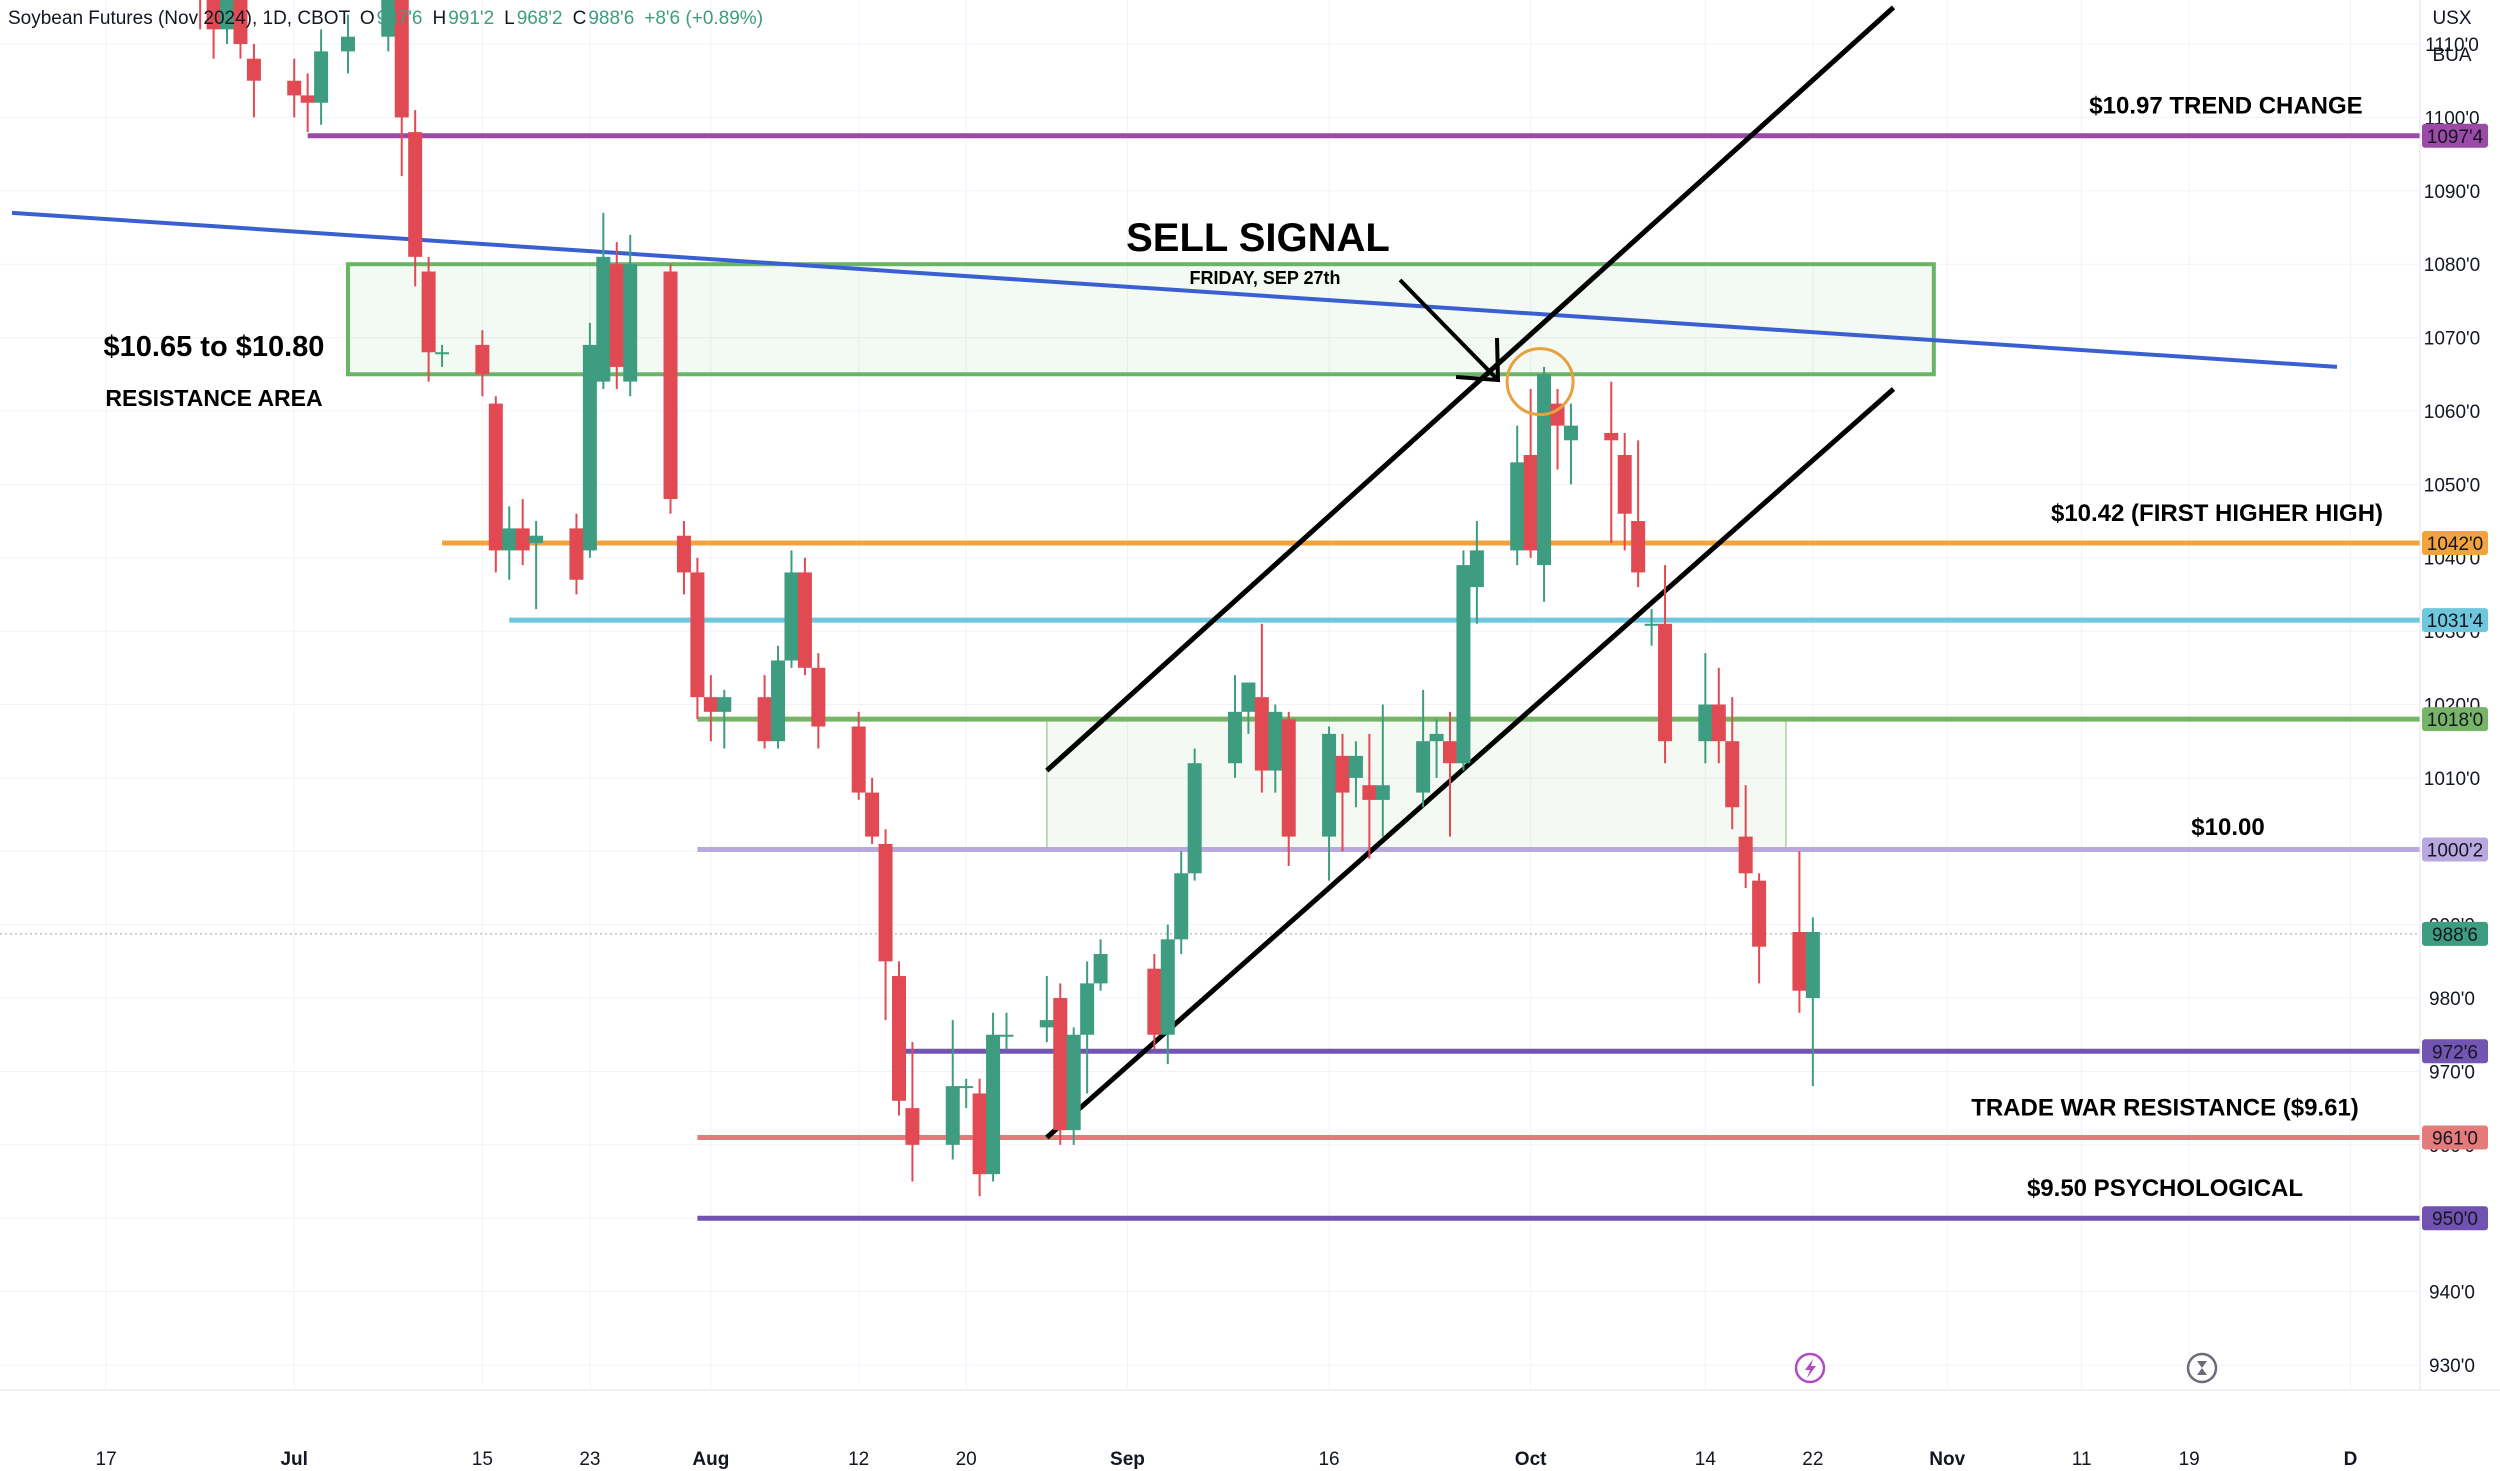 This screenshot has height=1471, width=2500. Describe the element at coordinates (2451, 55) in the screenshot. I see `unit-label: BUA` at that location.